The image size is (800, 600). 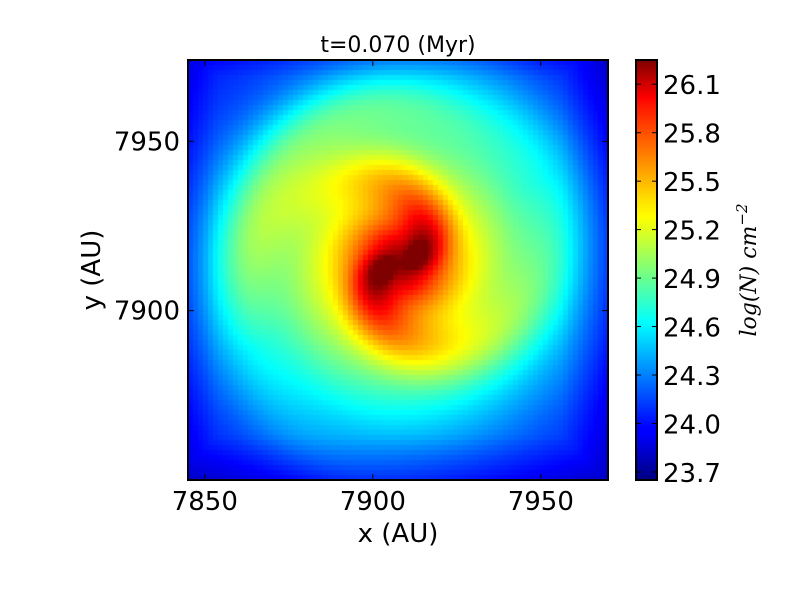 I want to click on x-axis-label: x (AU), so click(x=398, y=534).